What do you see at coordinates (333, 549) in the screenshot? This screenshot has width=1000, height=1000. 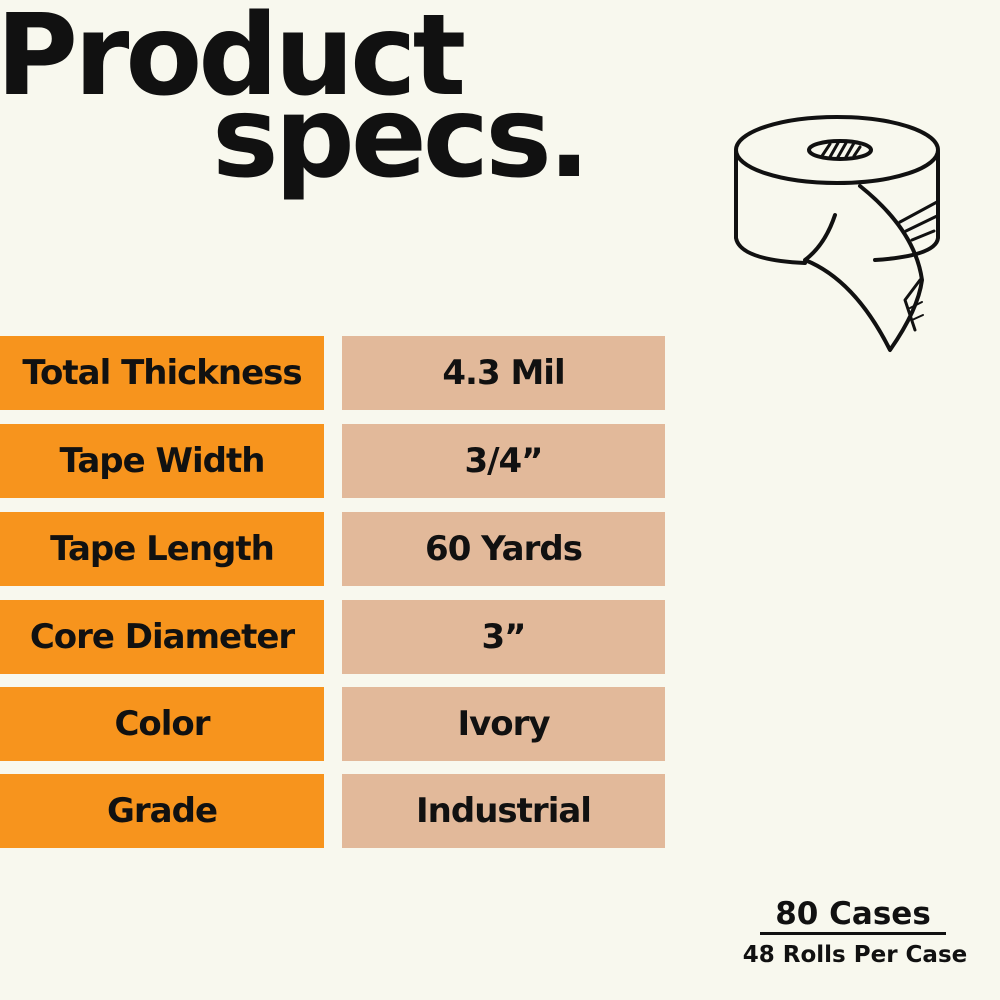 I see `spec-row-tape-length: Tape Length 60 Yards` at bounding box center [333, 549].